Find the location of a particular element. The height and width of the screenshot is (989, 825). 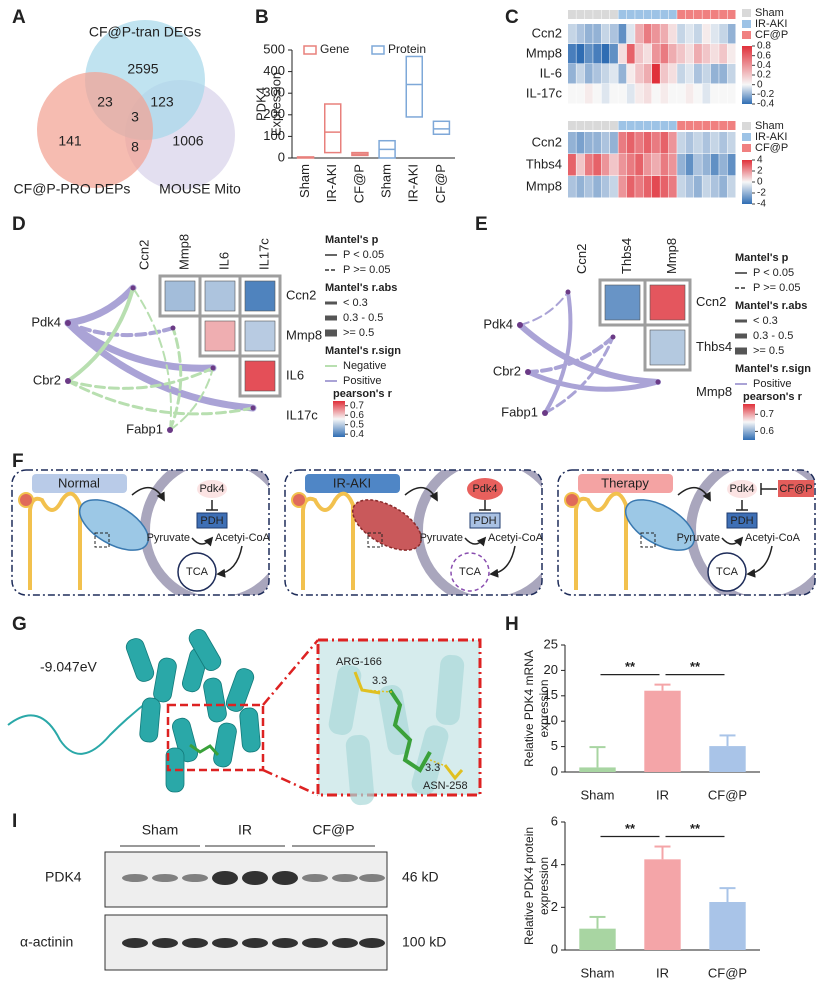

panel-label: I is located at coordinates (14, 821).